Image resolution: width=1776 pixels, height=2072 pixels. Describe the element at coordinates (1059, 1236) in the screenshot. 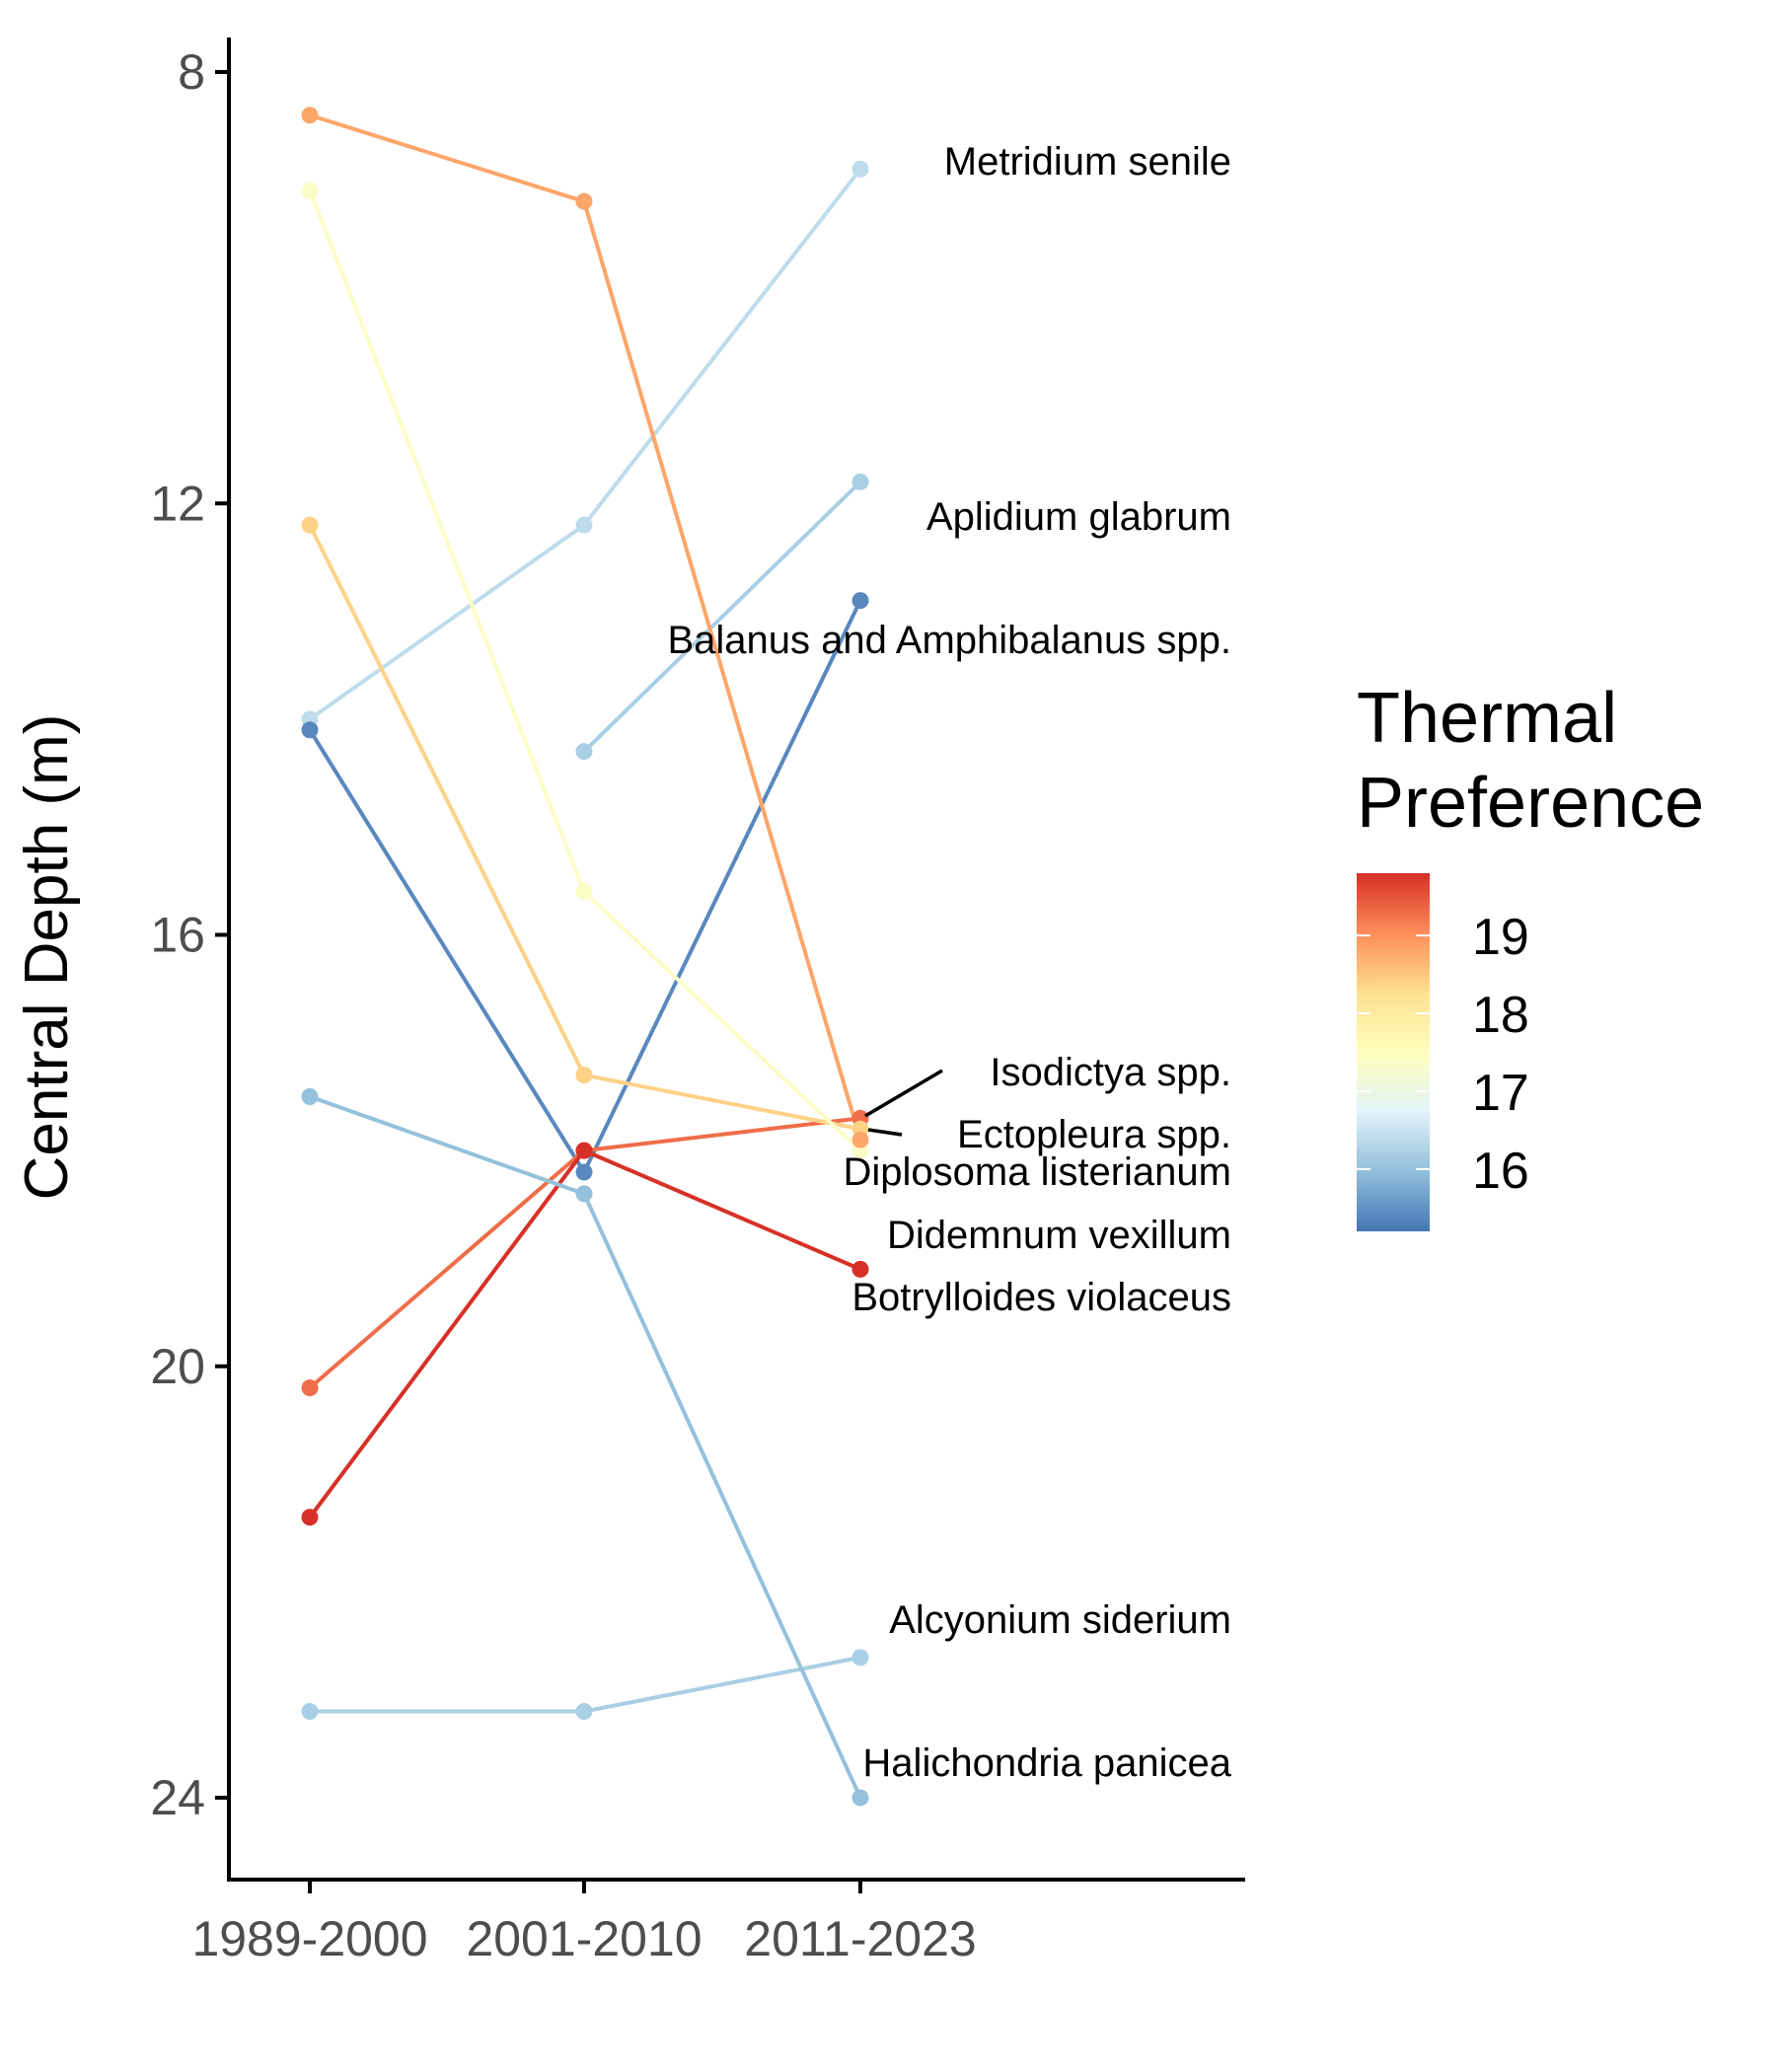

I see `series-label-didemnum-vexillum: Didemnum vexillum` at that location.